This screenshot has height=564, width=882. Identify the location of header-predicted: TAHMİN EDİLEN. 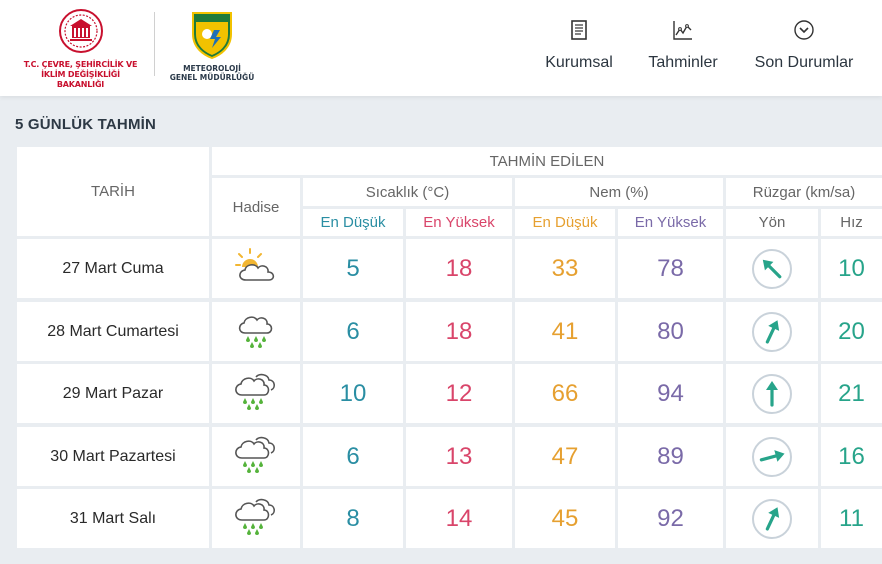
(547, 161).